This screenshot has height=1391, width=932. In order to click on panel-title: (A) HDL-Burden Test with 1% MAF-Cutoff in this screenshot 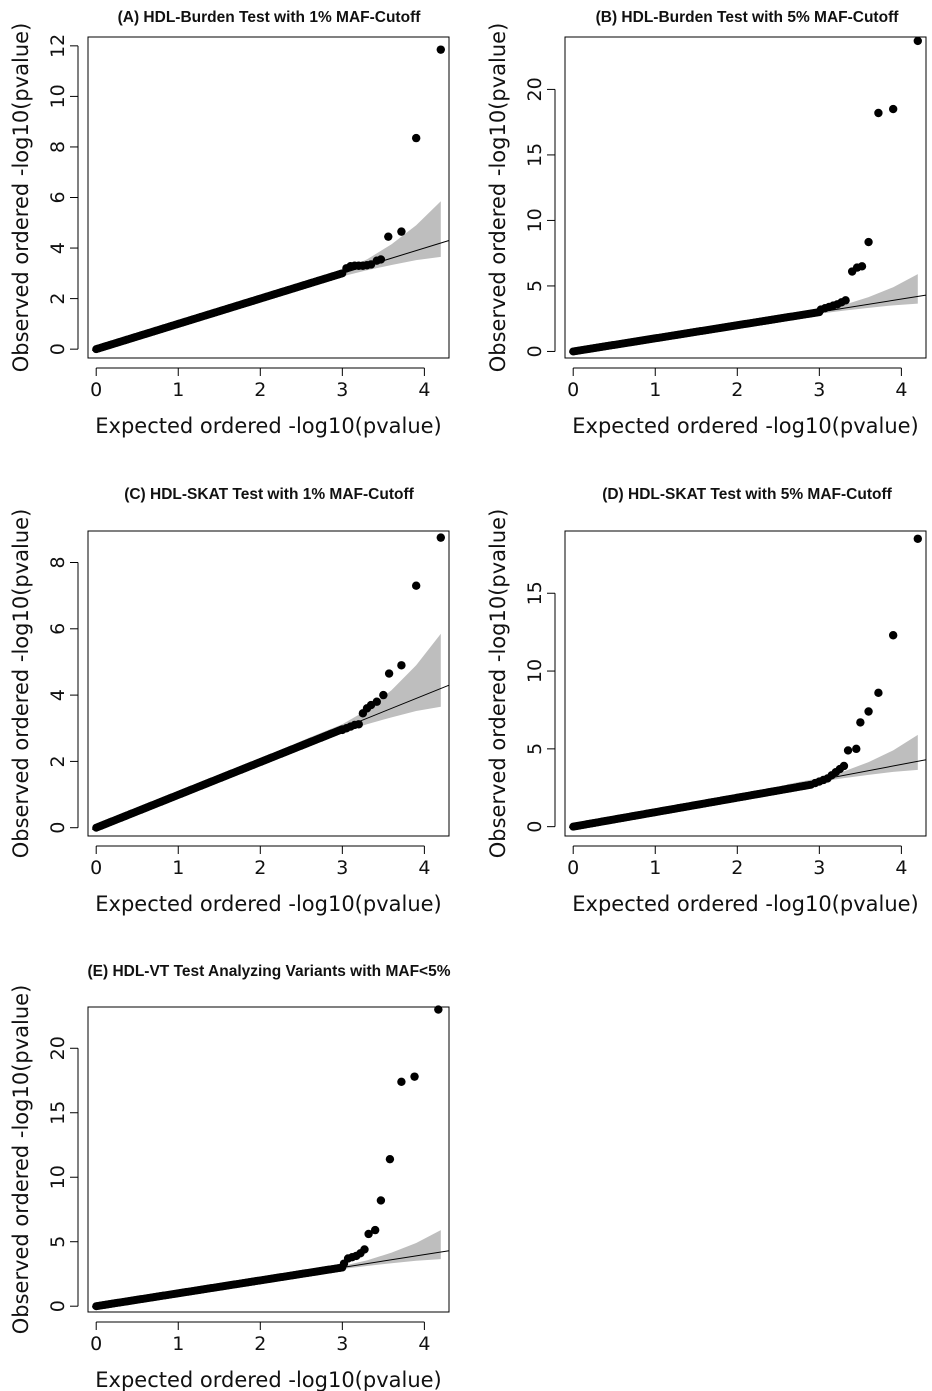, I will do `click(270, 17)`.